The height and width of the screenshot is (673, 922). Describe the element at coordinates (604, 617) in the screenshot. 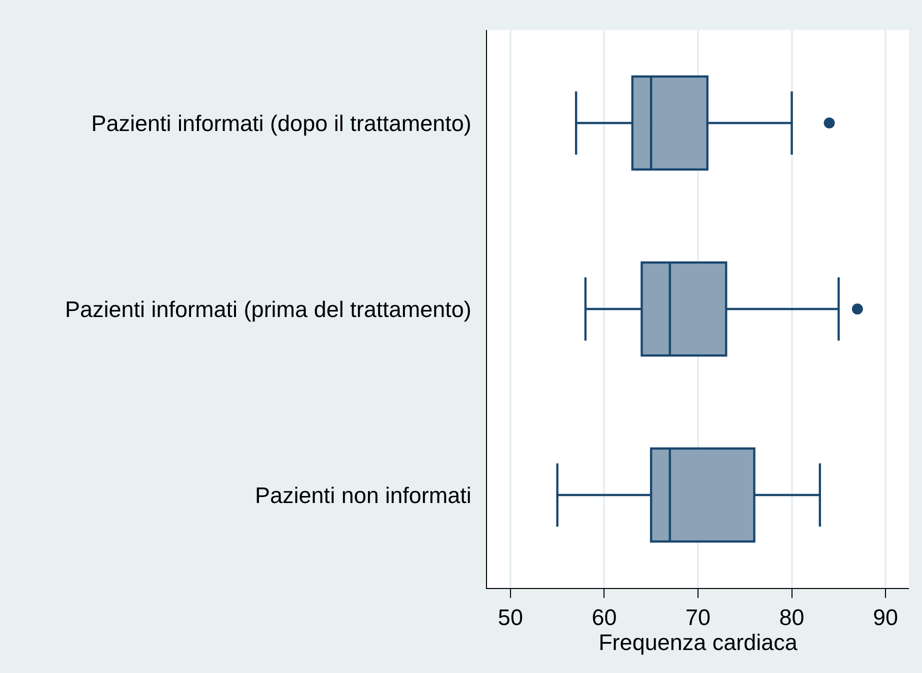

I see `x-tick-label: 60` at that location.